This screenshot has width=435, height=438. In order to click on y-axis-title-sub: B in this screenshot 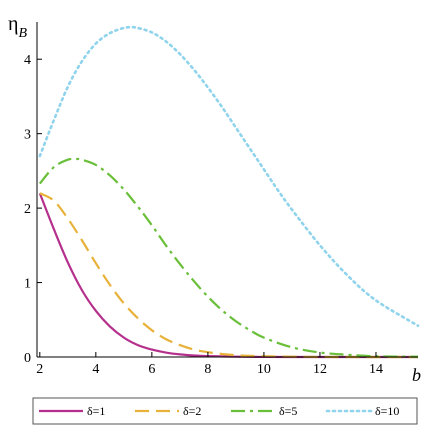, I will do `click(22, 33)`.